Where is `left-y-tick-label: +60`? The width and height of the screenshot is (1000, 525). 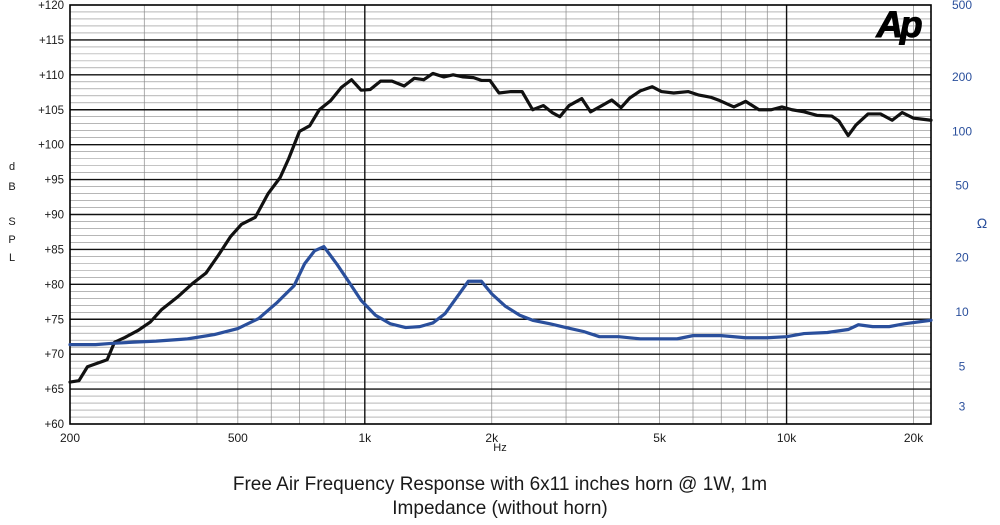 left-y-tick-label: +60 is located at coordinates (54, 425).